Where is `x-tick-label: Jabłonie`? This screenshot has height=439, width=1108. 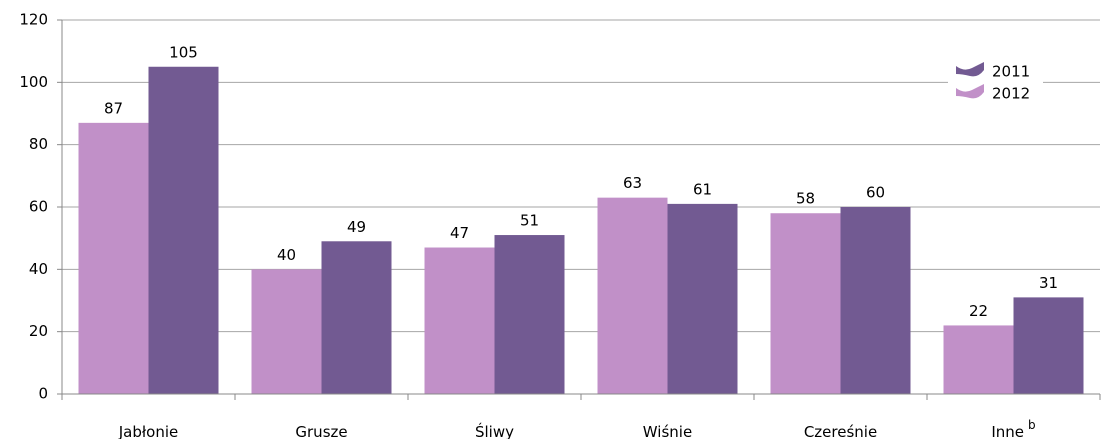
x-tick-label: Jabłonie is located at coordinates (148, 431).